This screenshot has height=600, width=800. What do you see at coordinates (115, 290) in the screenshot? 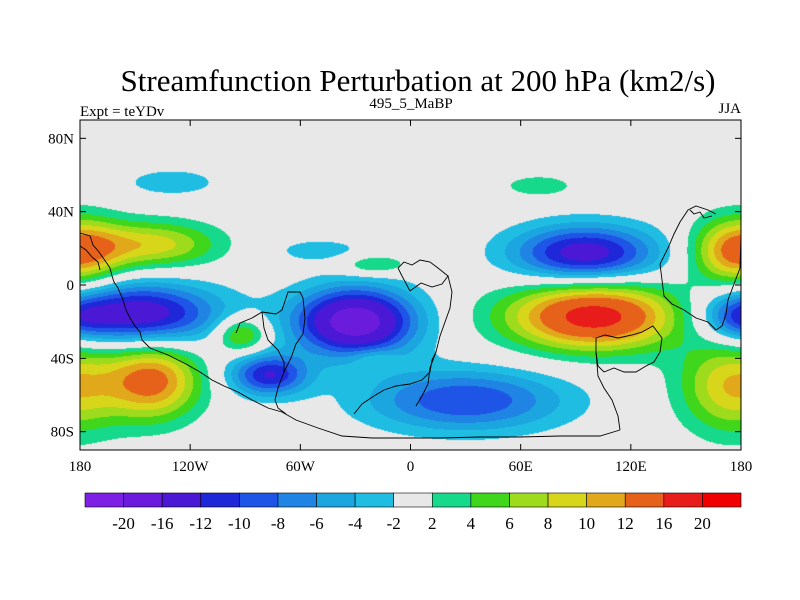
I see `coastline-north-america` at bounding box center [115, 290].